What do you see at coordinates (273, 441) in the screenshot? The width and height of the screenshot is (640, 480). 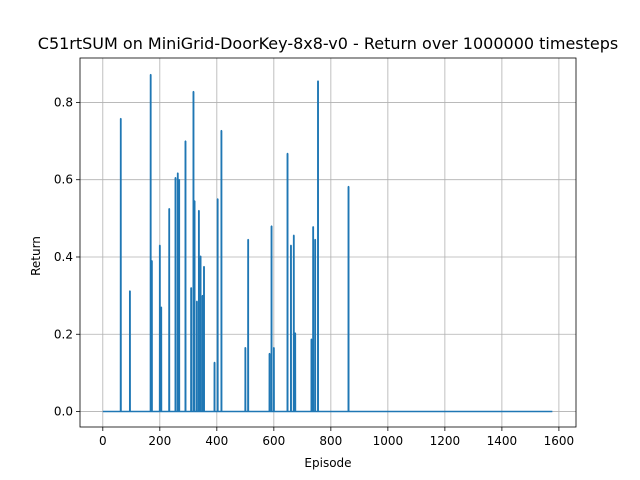 I see `x-tick-label: 600` at bounding box center [273, 441].